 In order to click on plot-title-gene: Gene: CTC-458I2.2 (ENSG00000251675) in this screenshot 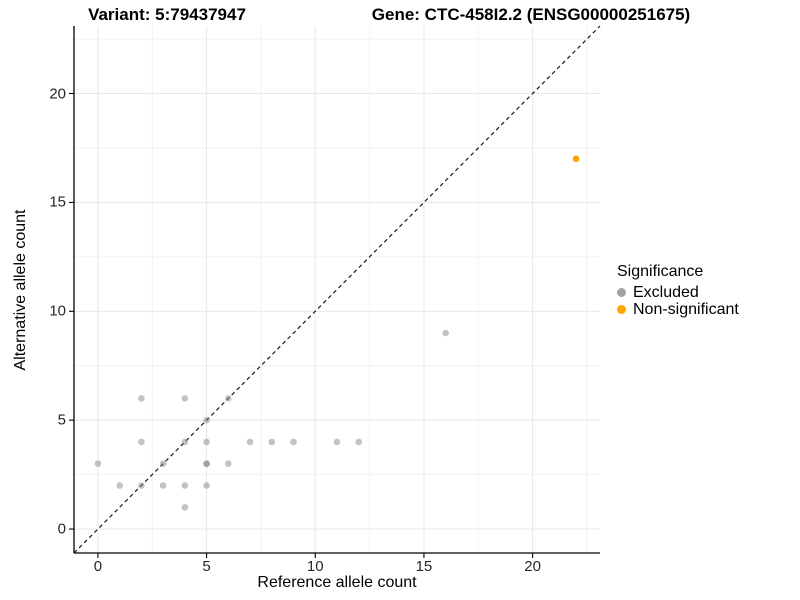, I will do `click(531, 14)`.